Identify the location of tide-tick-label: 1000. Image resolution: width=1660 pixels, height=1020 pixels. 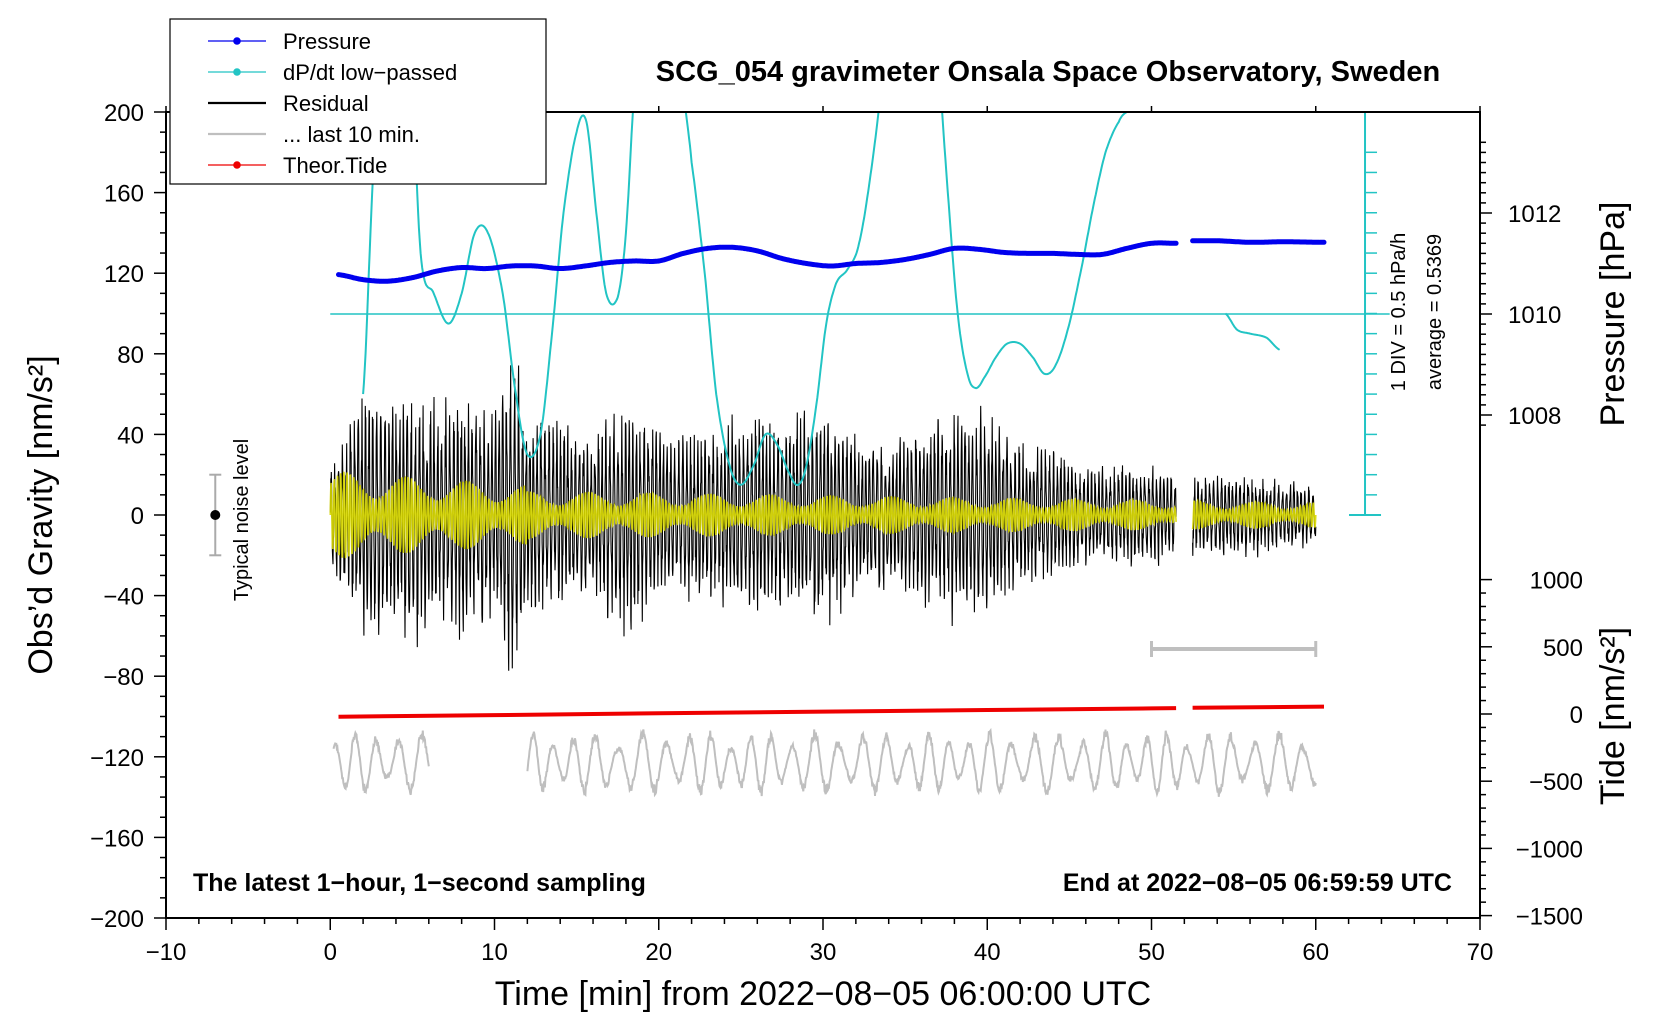
(1556, 581).